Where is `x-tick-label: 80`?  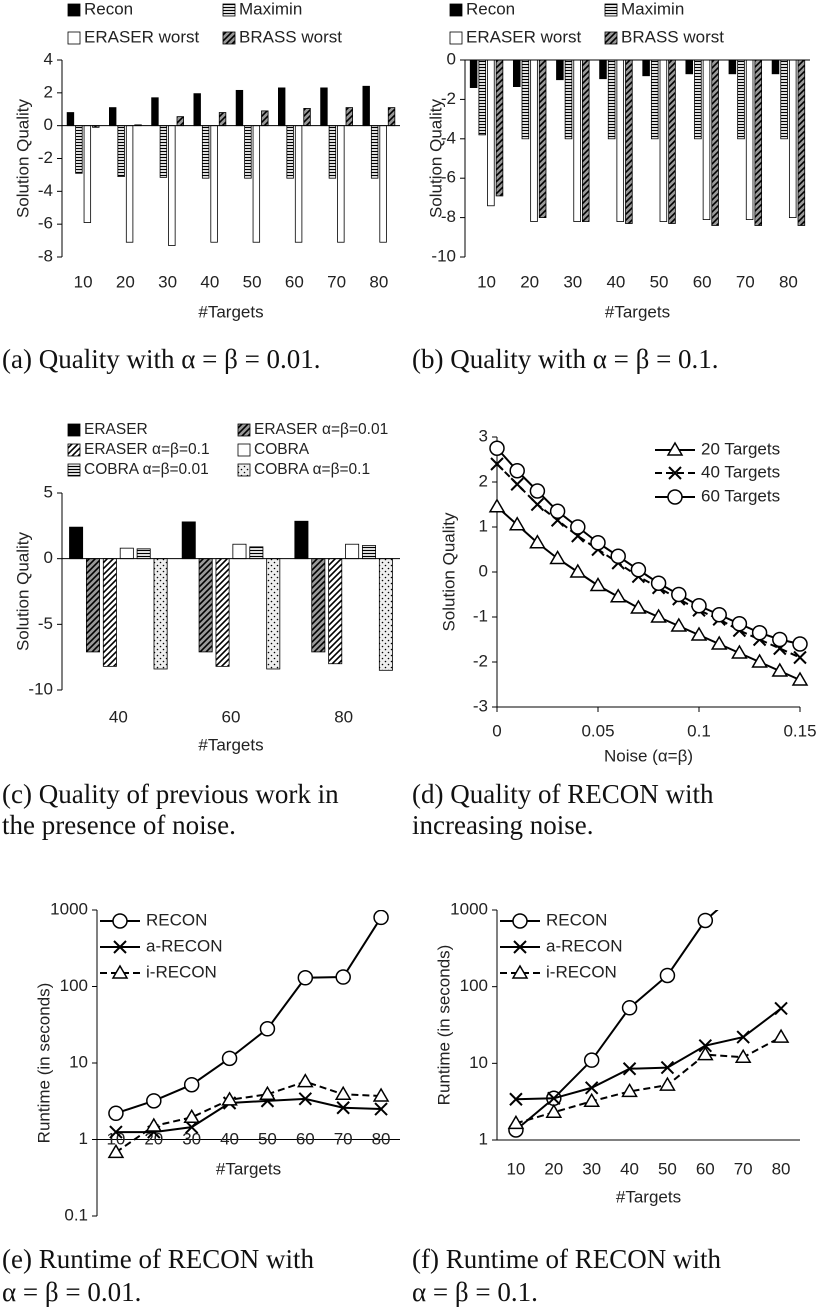 x-tick-label: 80 is located at coordinates (343, 716).